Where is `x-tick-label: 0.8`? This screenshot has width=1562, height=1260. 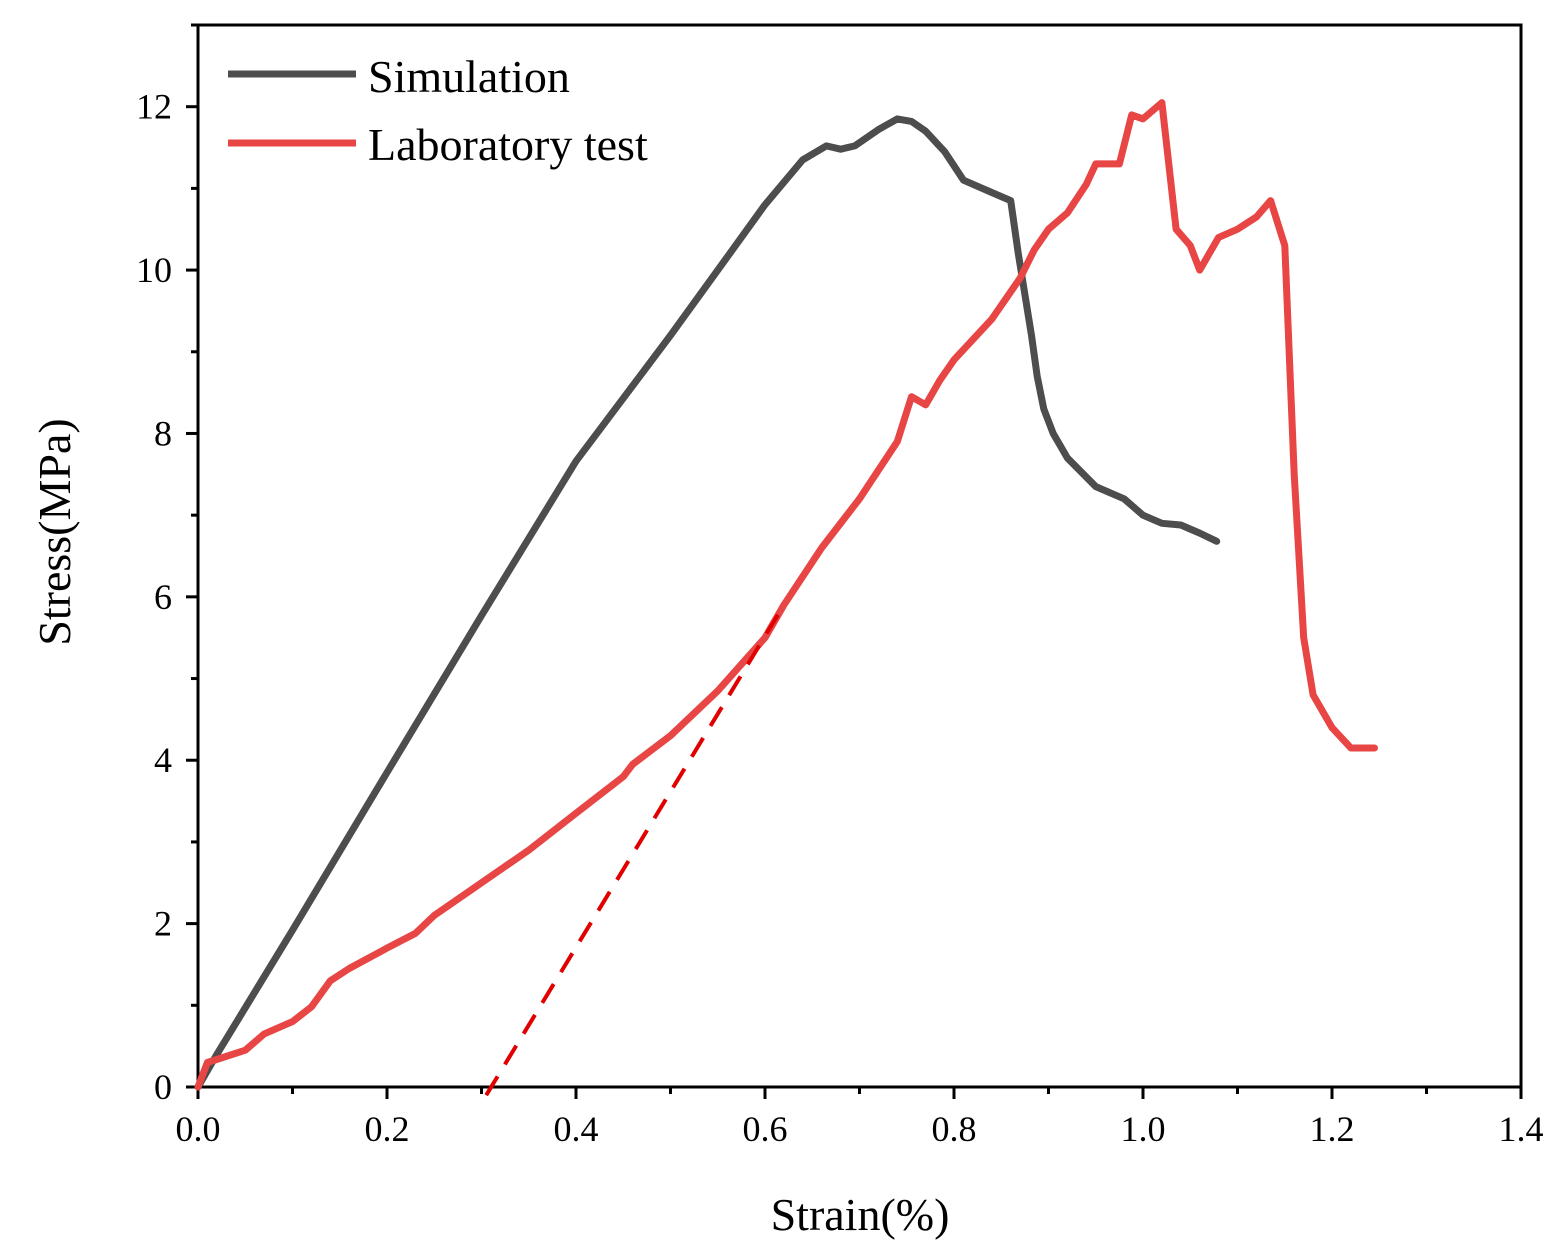 x-tick-label: 0.8 is located at coordinates (954, 1129).